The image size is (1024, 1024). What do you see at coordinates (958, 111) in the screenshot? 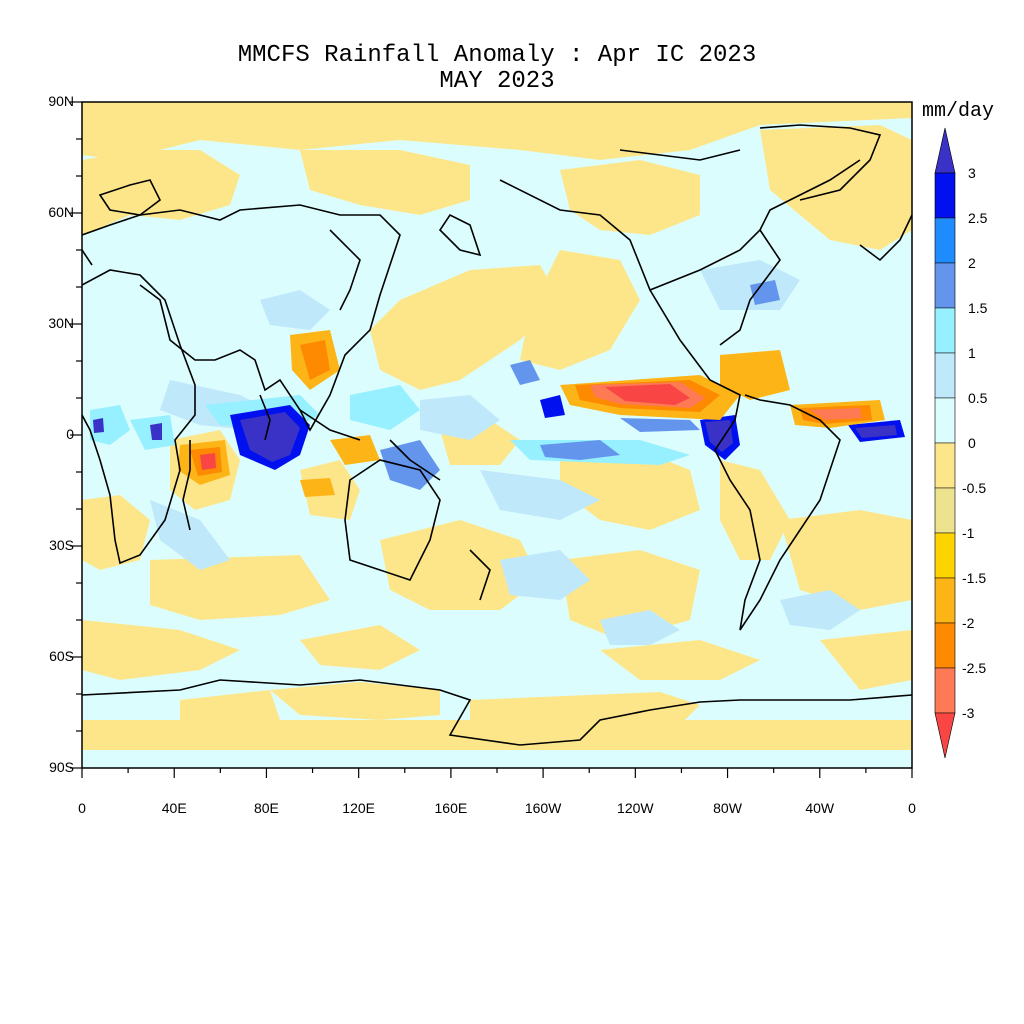
I see `colorbar-units: mm/day` at bounding box center [958, 111].